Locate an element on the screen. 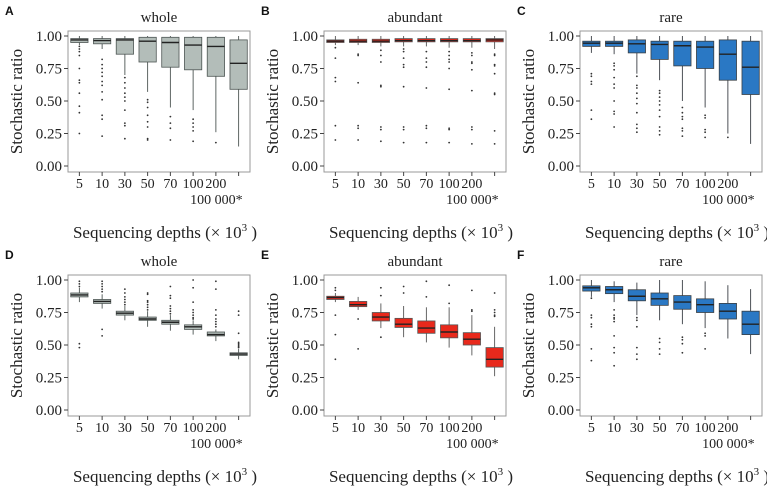 Image resolution: width=767 pixels, height=488 pixels. plot-area is located at coordinates (671, 345).